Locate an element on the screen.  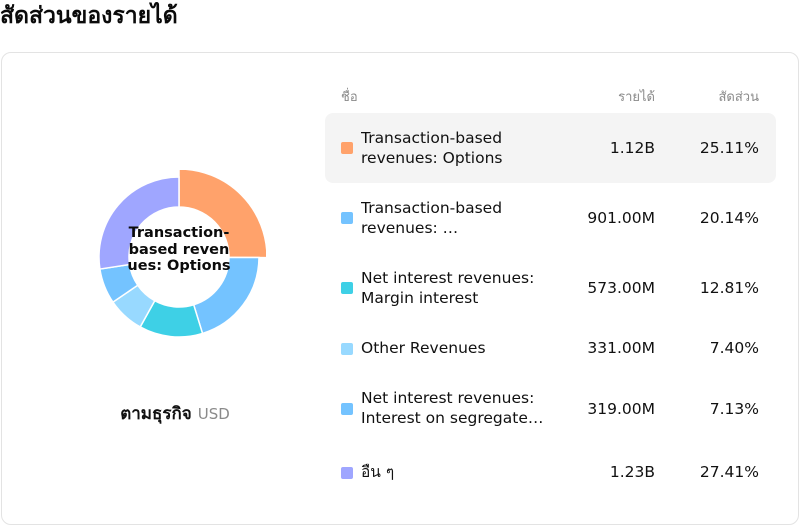
donut-chart: Transaction-based revenues: Options is located at coordinates (179, 257).